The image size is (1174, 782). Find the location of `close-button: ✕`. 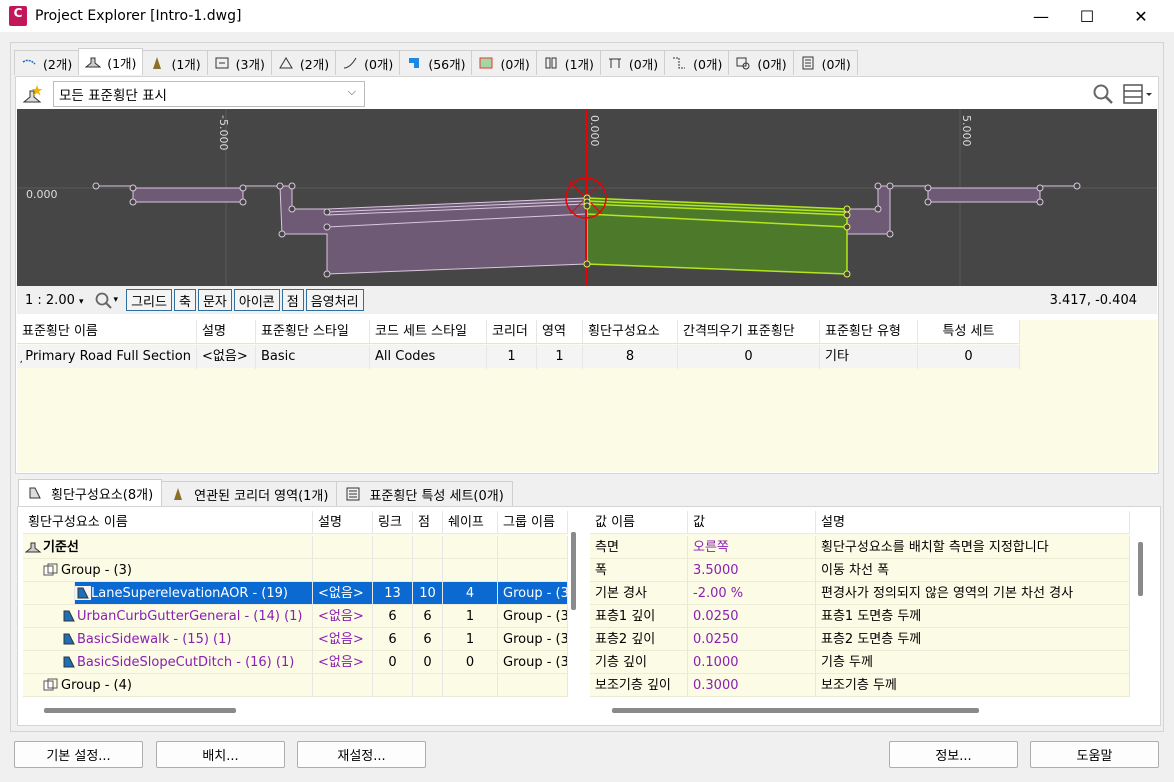

close-button: ✕ is located at coordinates (1141, 16).